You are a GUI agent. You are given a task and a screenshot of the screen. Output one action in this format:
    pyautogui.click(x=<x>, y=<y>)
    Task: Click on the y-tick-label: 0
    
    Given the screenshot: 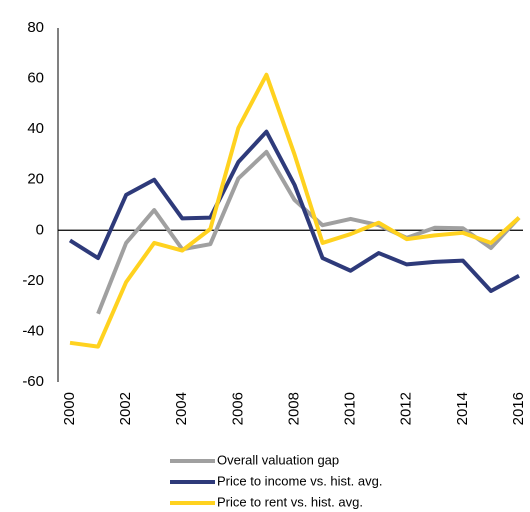 What is the action you would take?
    pyautogui.click(x=40, y=229)
    